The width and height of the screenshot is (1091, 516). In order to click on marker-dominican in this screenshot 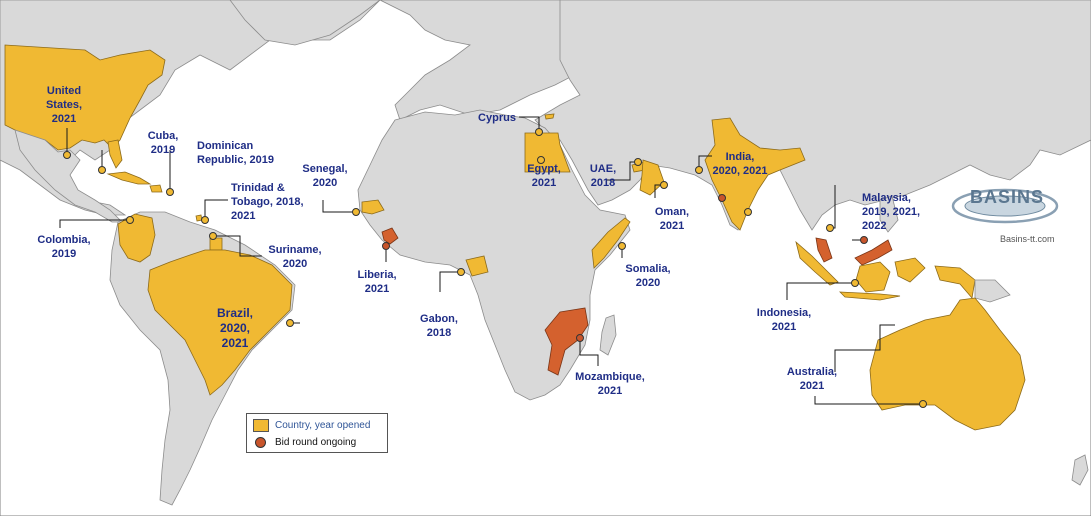, I will do `click(170, 192)`.